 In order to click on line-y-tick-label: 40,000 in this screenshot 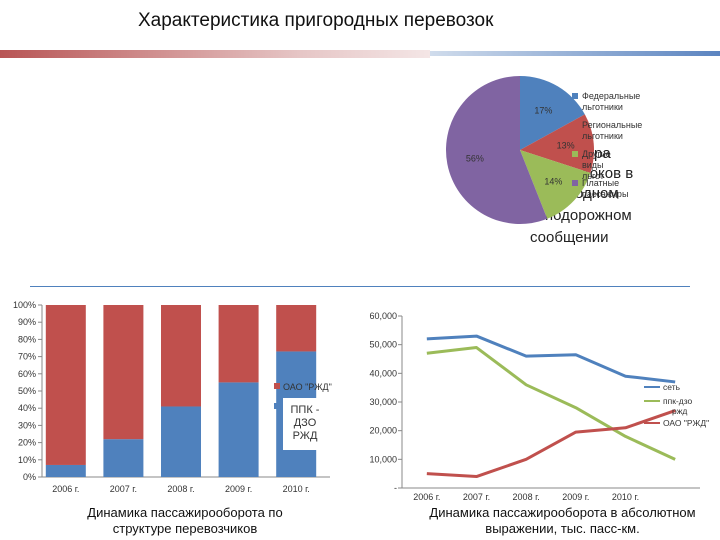, I will do `click(383, 373)`.